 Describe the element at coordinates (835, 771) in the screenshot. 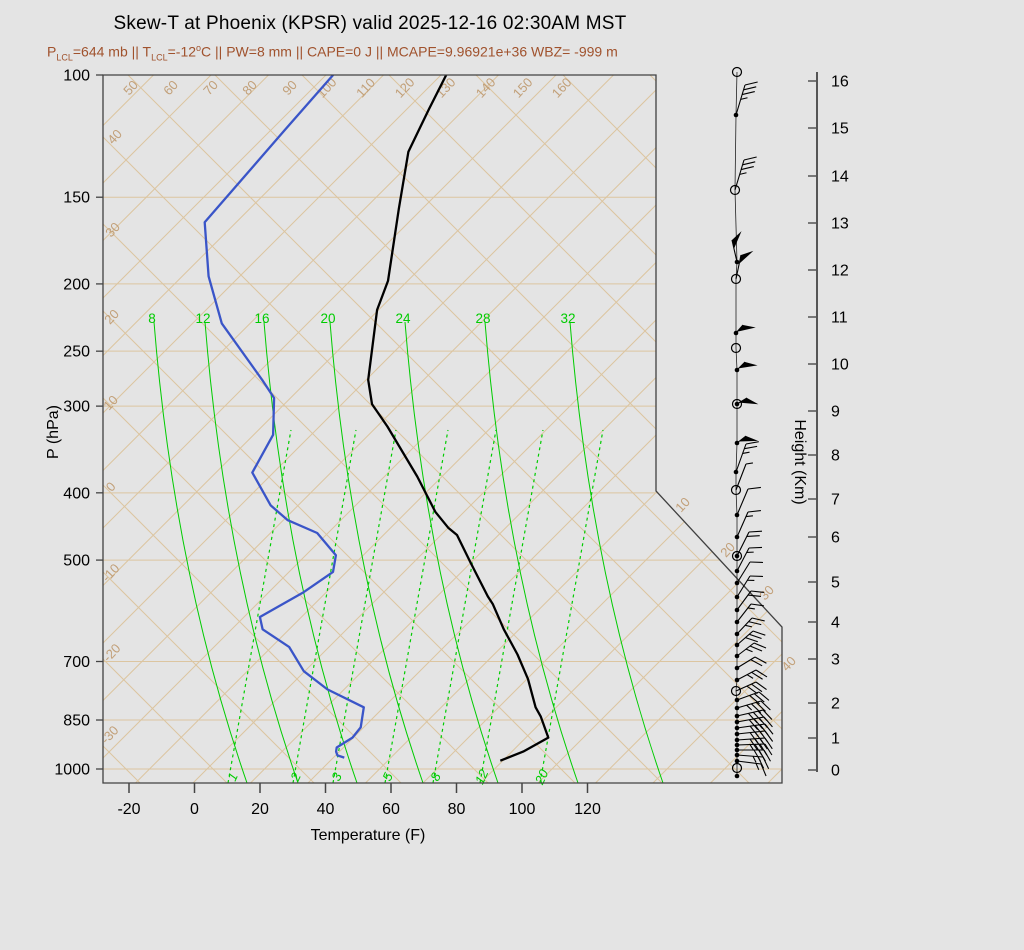

I see `height-tick-label: 0` at that location.